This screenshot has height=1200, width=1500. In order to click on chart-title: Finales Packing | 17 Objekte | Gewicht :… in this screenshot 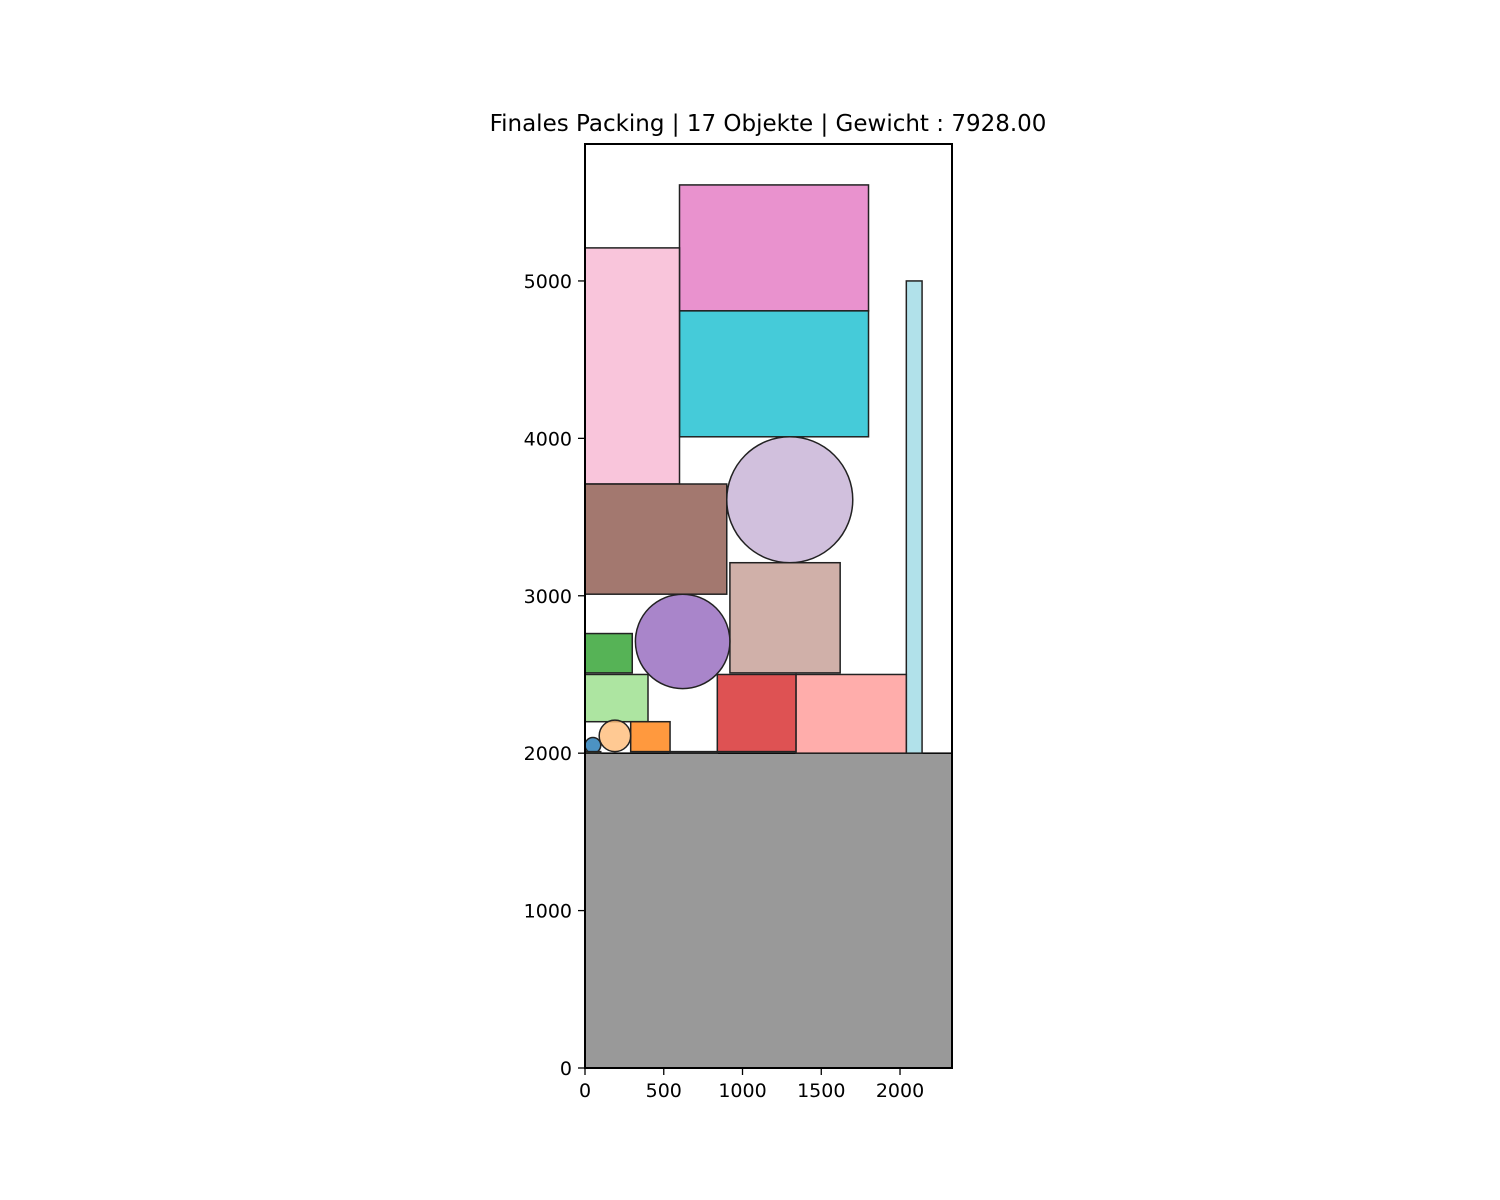, I will do `click(768, 124)`.